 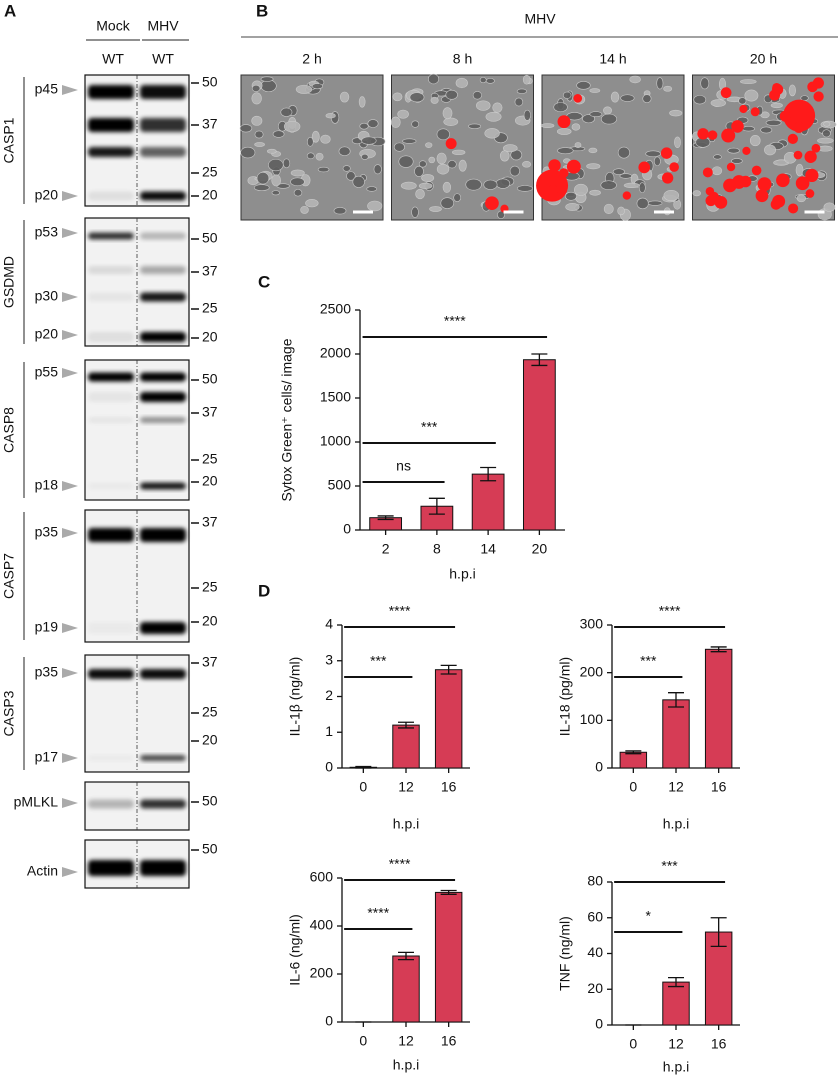 What do you see at coordinates (47, 89) in the screenshot?
I see `band-label: p45` at bounding box center [47, 89].